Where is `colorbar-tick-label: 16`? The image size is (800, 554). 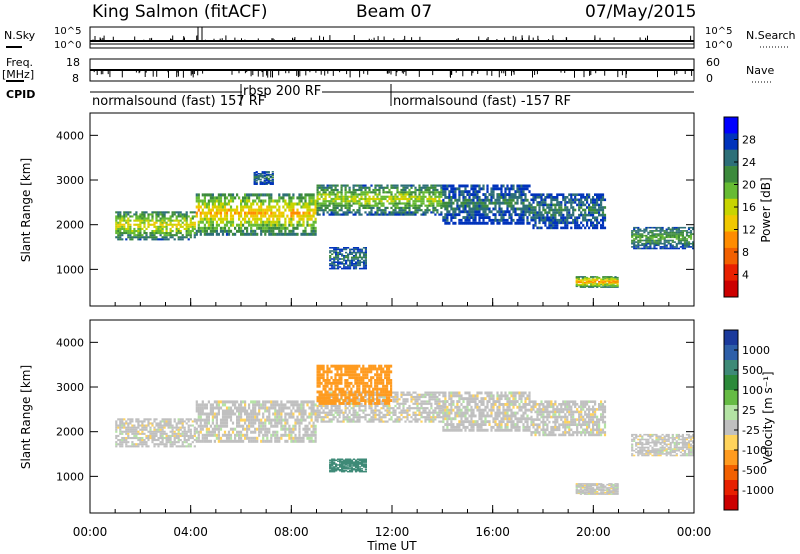 colorbar-tick-label: 16 is located at coordinates (749, 207).